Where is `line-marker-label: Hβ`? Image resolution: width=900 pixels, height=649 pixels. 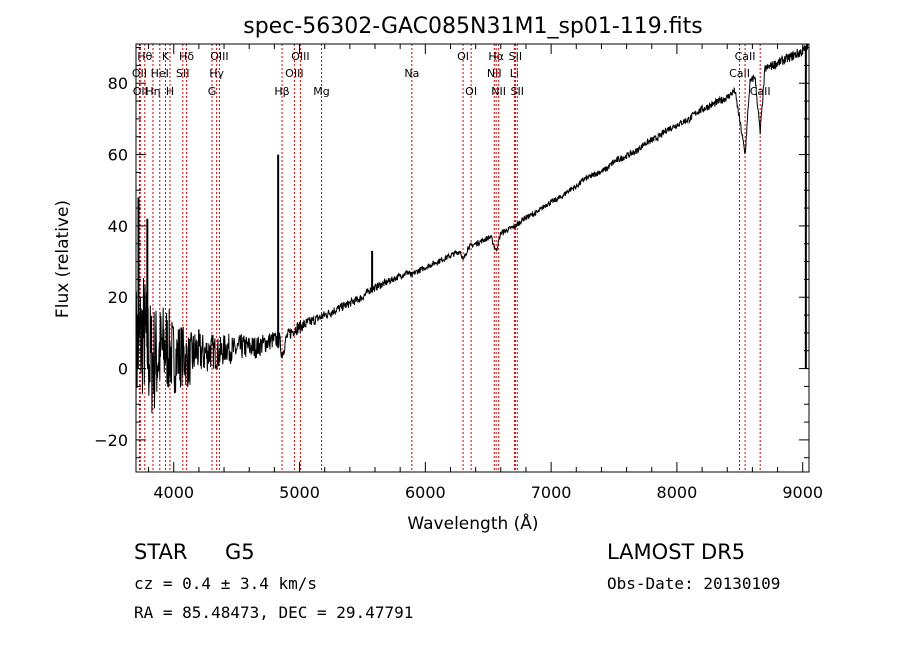 line-marker-label: Hβ is located at coordinates (281, 91).